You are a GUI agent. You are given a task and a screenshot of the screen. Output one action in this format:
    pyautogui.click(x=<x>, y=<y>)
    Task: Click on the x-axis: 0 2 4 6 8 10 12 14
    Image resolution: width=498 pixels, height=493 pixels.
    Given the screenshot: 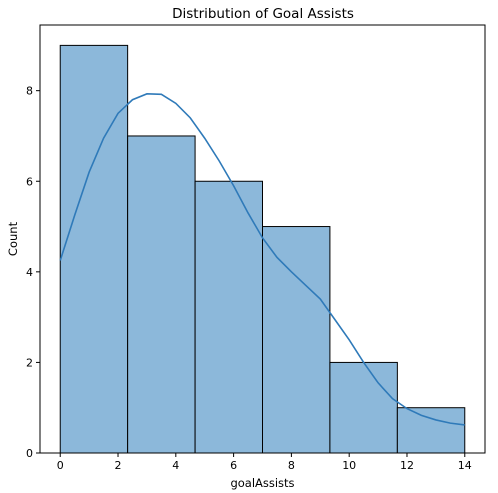 What is the action you would take?
    pyautogui.click(x=264, y=462)
    